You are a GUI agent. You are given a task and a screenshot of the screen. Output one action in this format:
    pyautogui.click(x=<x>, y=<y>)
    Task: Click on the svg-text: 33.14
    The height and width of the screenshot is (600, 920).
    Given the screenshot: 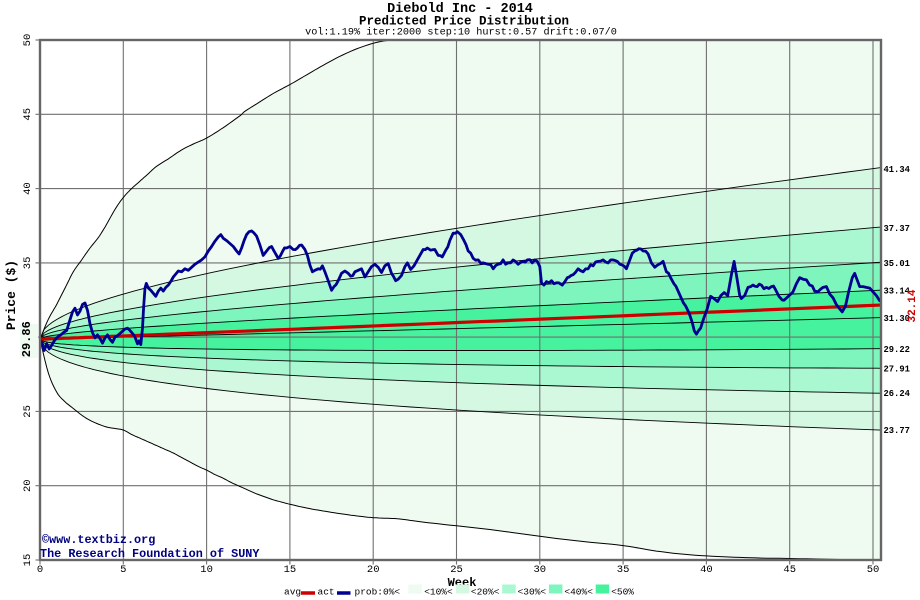 What is the action you would take?
    pyautogui.click(x=897, y=292)
    